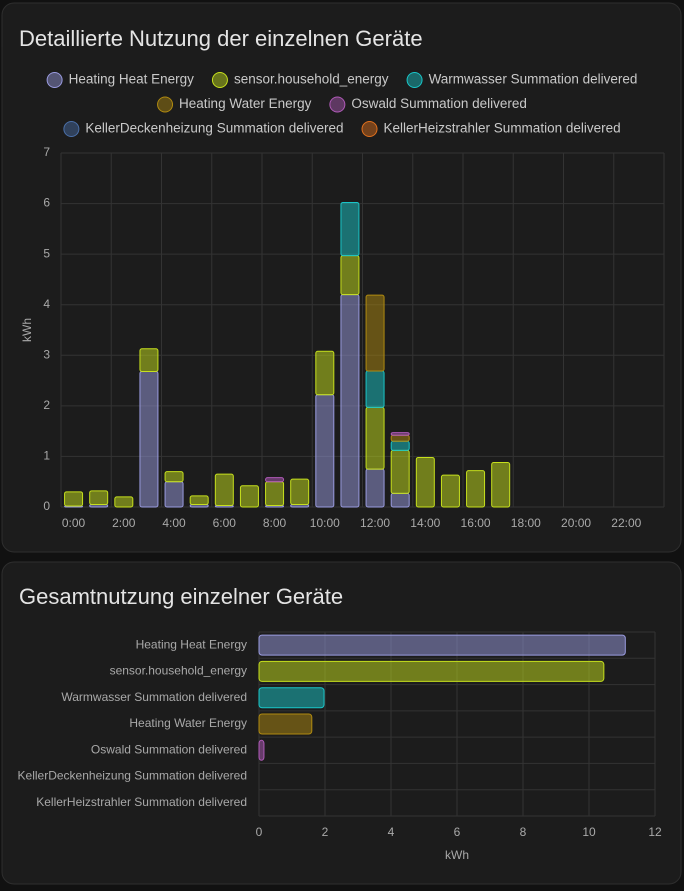 Image resolution: width=684 pixels, height=891 pixels. Describe the element at coordinates (154, 697) in the screenshot. I see `y-tick-label: Warmwasser Summation delivered` at that location.